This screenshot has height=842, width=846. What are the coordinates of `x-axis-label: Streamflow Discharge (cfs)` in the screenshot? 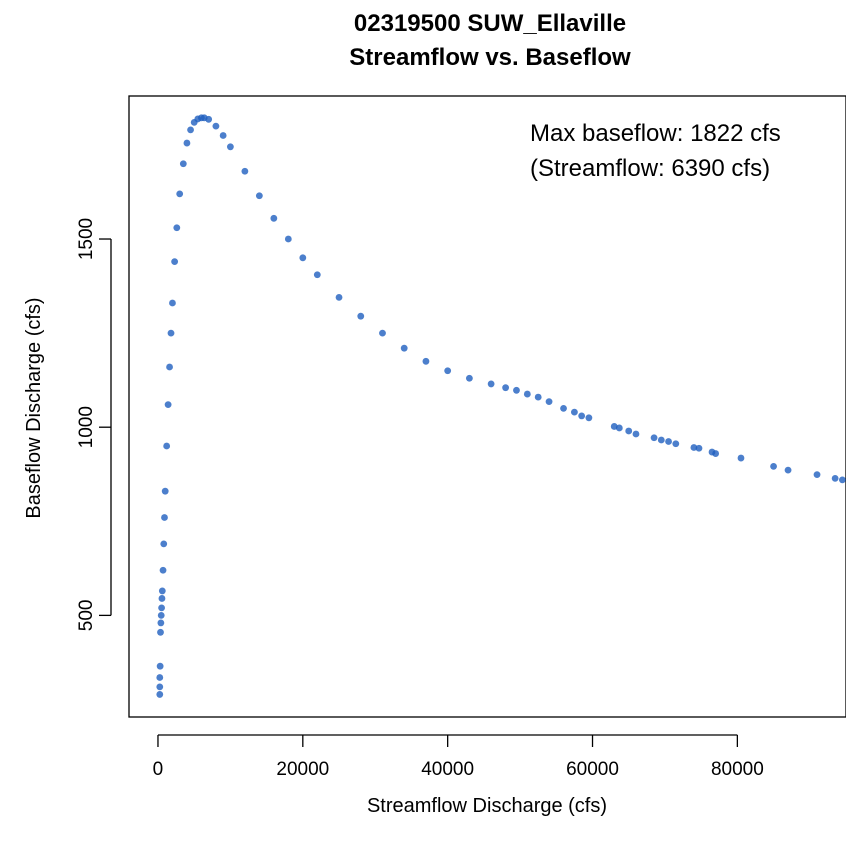 It's located at (487, 806).